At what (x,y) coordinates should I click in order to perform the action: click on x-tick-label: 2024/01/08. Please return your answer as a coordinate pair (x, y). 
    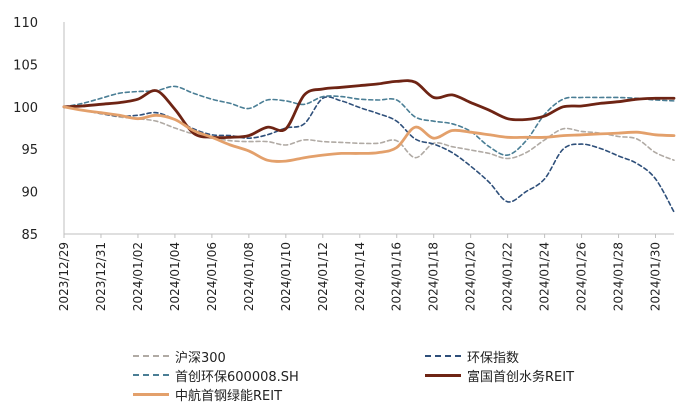
    Looking at the image, I should click on (249, 276).